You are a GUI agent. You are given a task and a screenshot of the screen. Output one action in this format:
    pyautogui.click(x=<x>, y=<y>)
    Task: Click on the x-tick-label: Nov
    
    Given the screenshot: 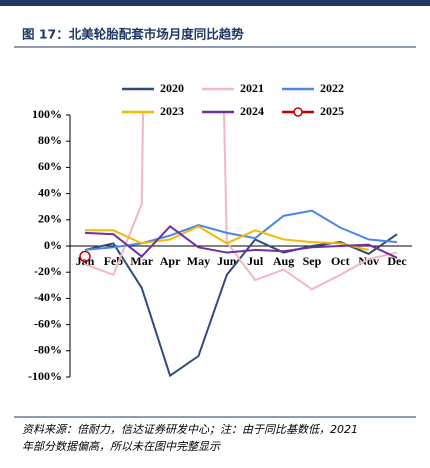 What is the action you would take?
    pyautogui.click(x=368, y=261)
    